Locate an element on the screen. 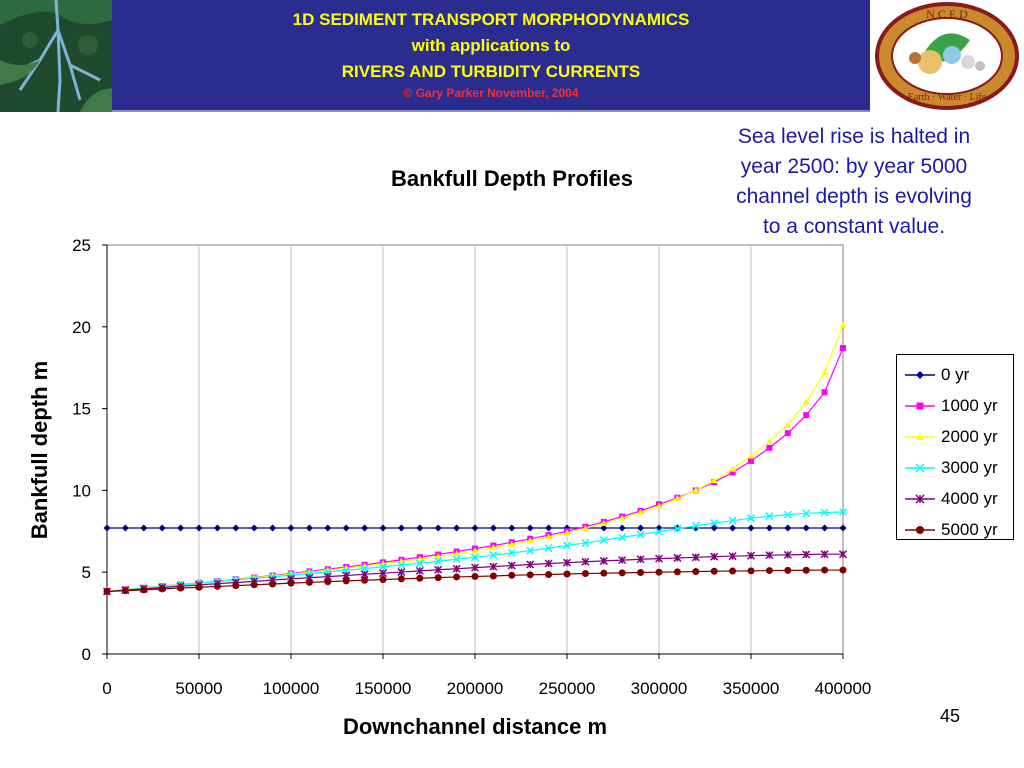  y-tick-label: 0 is located at coordinates (86, 654).